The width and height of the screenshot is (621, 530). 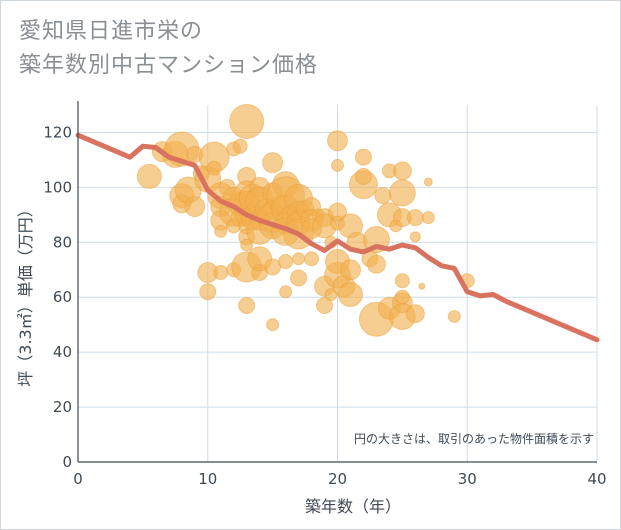 I want to click on y-tick-label: 40, so click(x=62, y=352).